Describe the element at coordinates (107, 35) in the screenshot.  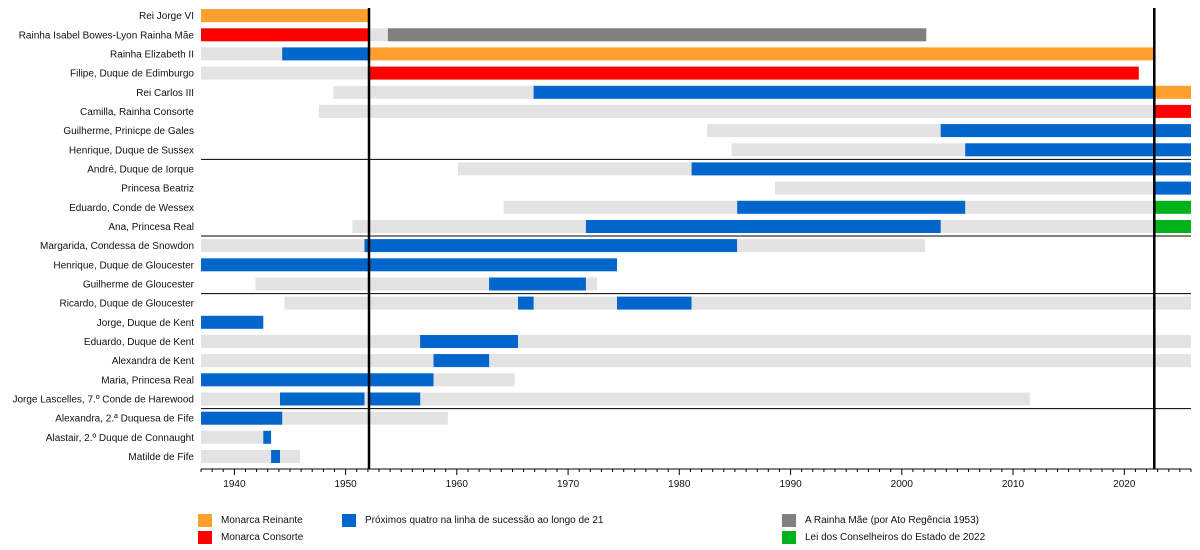
I see `row-label: Rainha Isabel Bowes-Lyon Rainha Mãe` at that location.